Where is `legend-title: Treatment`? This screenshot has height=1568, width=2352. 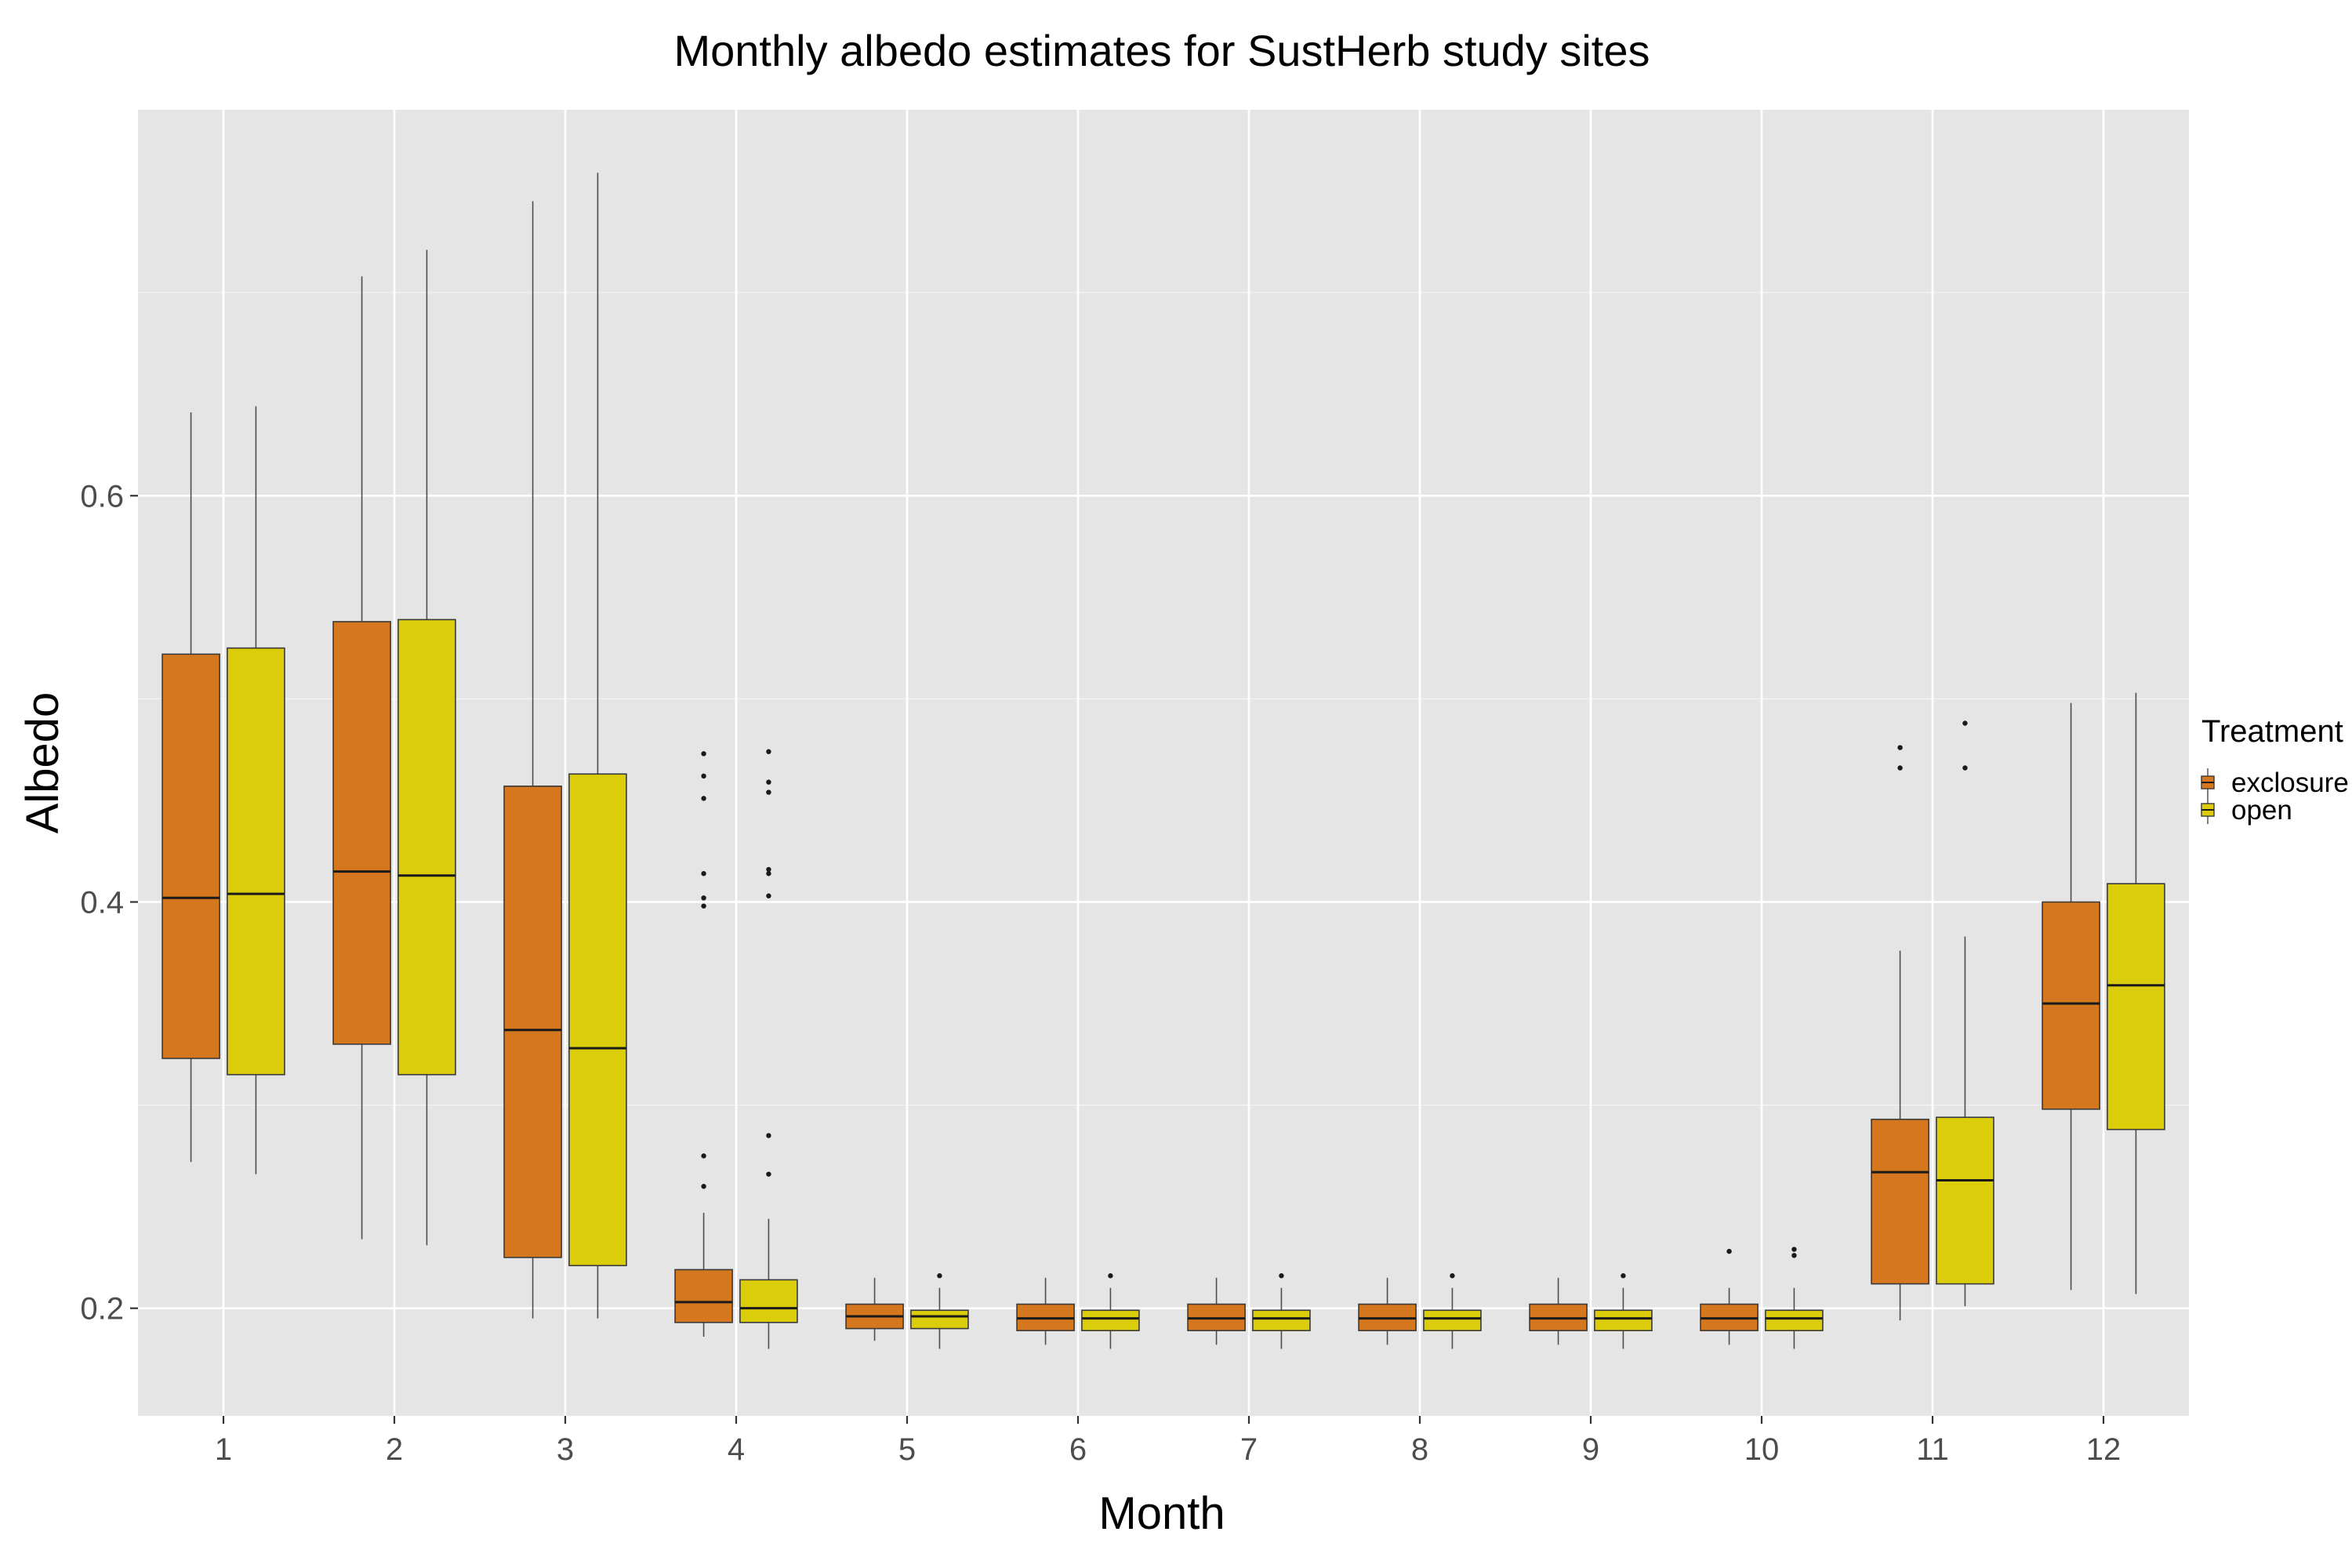 legend-title: Treatment is located at coordinates (2272, 731).